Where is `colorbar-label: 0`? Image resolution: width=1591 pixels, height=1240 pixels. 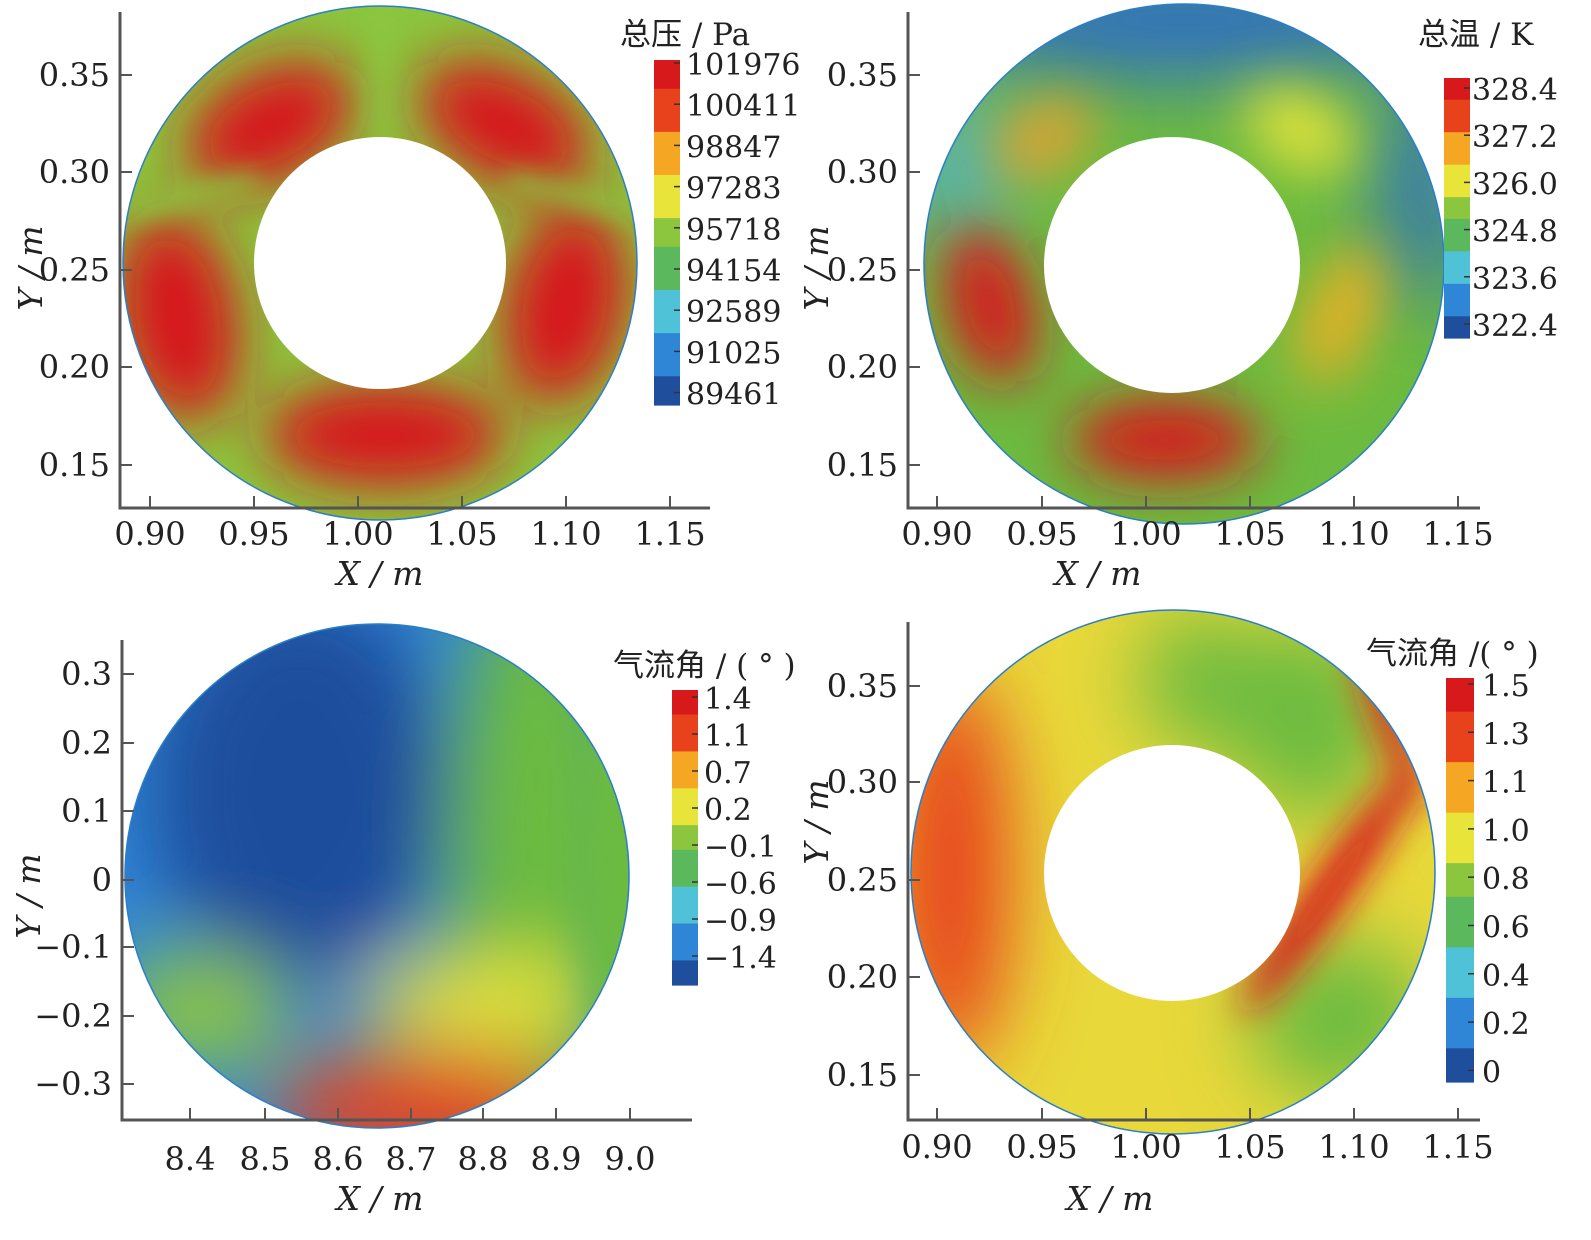
colorbar-label: 0 is located at coordinates (1491, 1072).